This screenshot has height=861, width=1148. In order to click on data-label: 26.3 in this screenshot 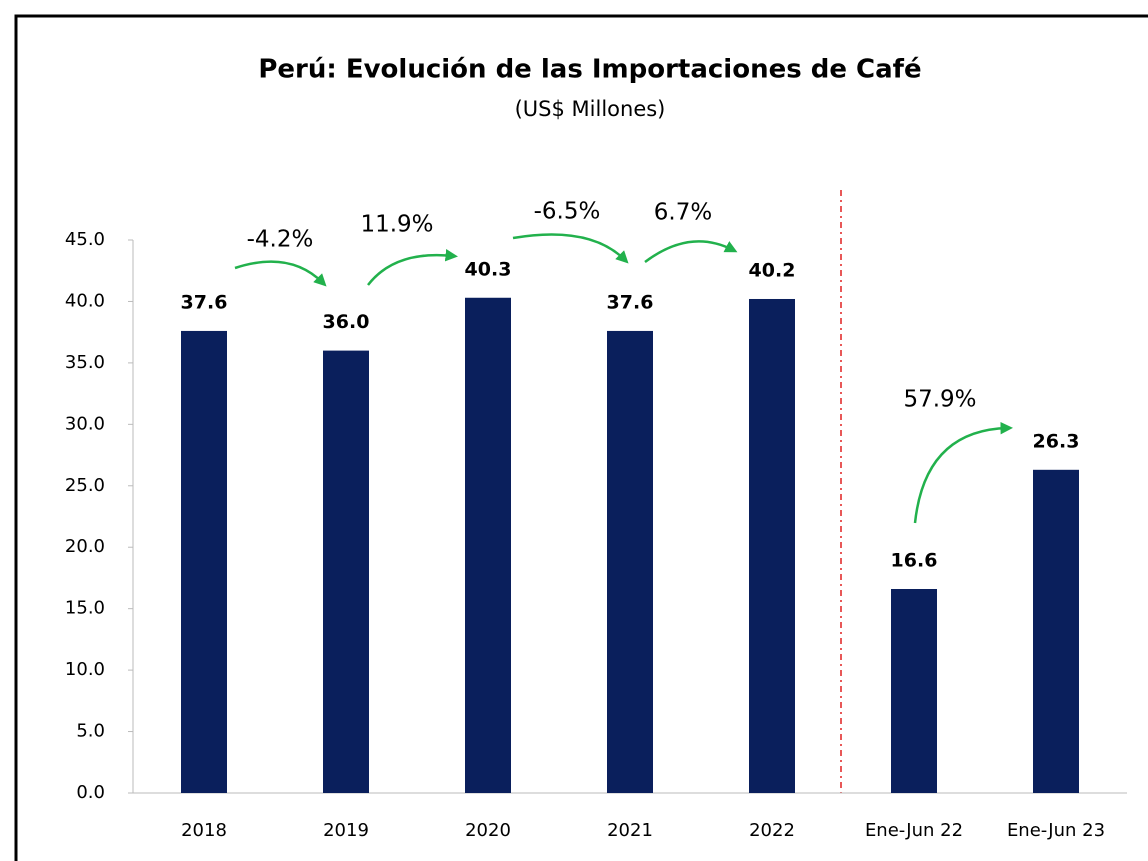, I will do `click(1056, 441)`.